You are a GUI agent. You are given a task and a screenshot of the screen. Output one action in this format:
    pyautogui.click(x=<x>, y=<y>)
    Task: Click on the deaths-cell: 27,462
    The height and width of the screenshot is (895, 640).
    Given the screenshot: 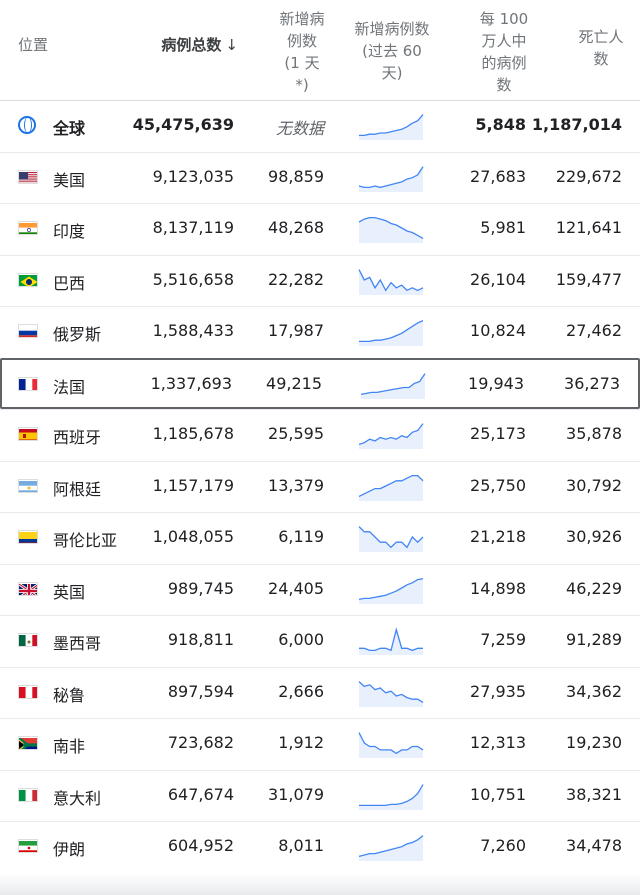 What is the action you would take?
    pyautogui.click(x=594, y=330)
    